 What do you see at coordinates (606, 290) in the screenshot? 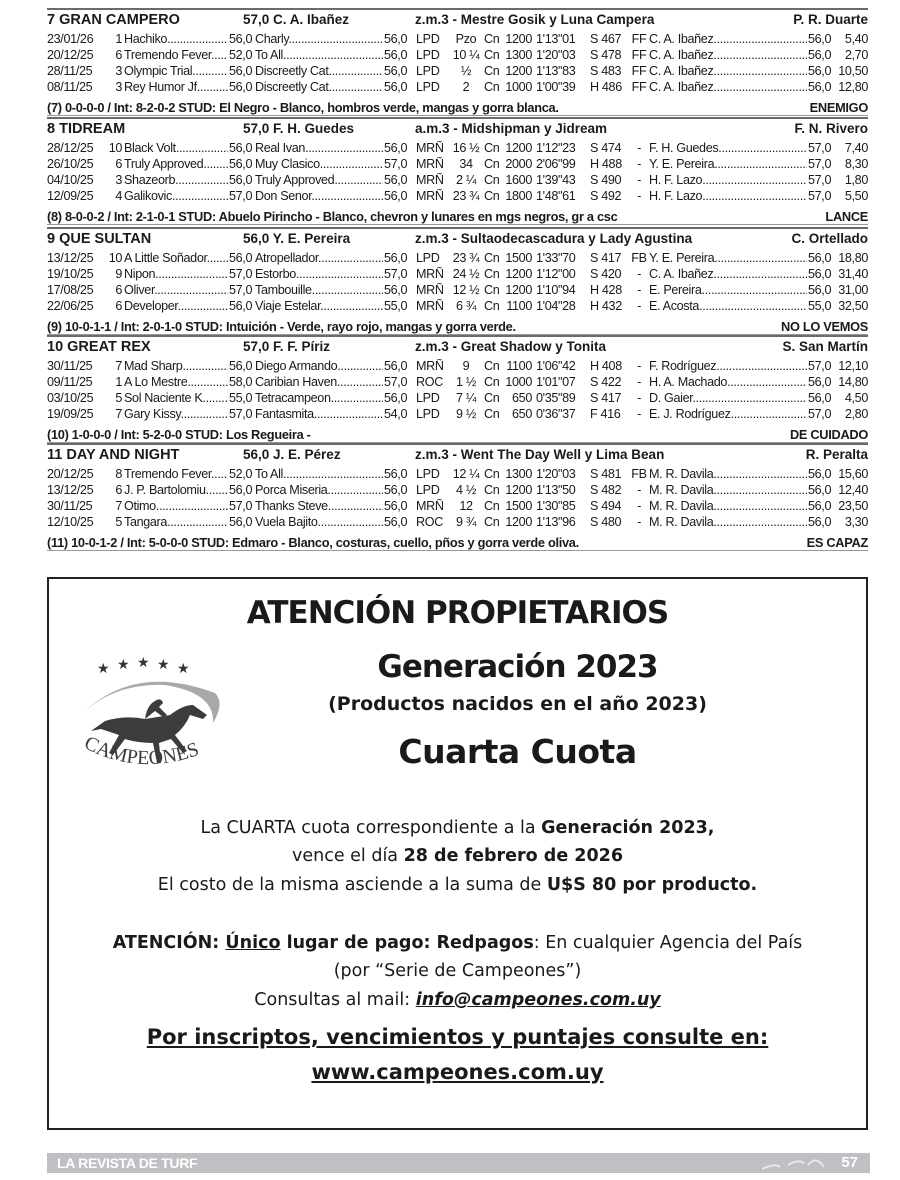
I see `cell-go: H 428` at bounding box center [606, 290].